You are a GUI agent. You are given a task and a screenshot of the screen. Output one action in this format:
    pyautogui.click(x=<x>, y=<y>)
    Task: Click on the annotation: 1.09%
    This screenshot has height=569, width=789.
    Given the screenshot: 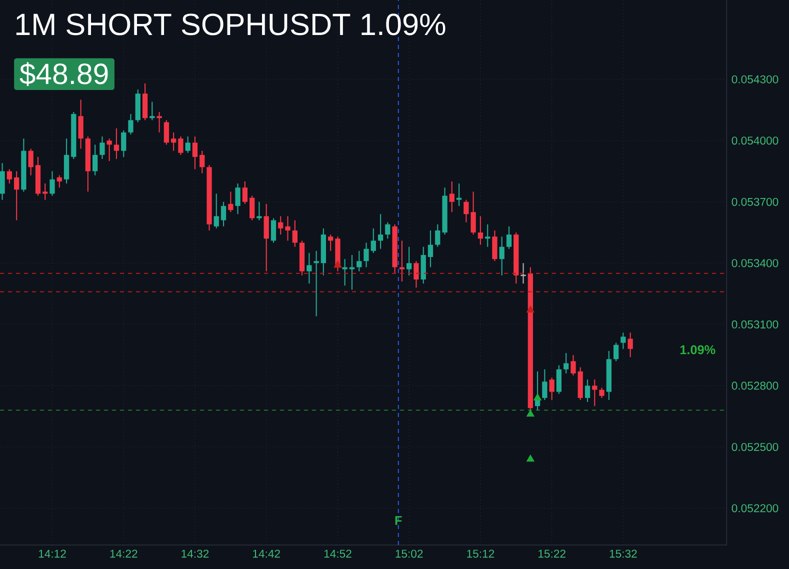 What is the action you would take?
    pyautogui.click(x=698, y=349)
    